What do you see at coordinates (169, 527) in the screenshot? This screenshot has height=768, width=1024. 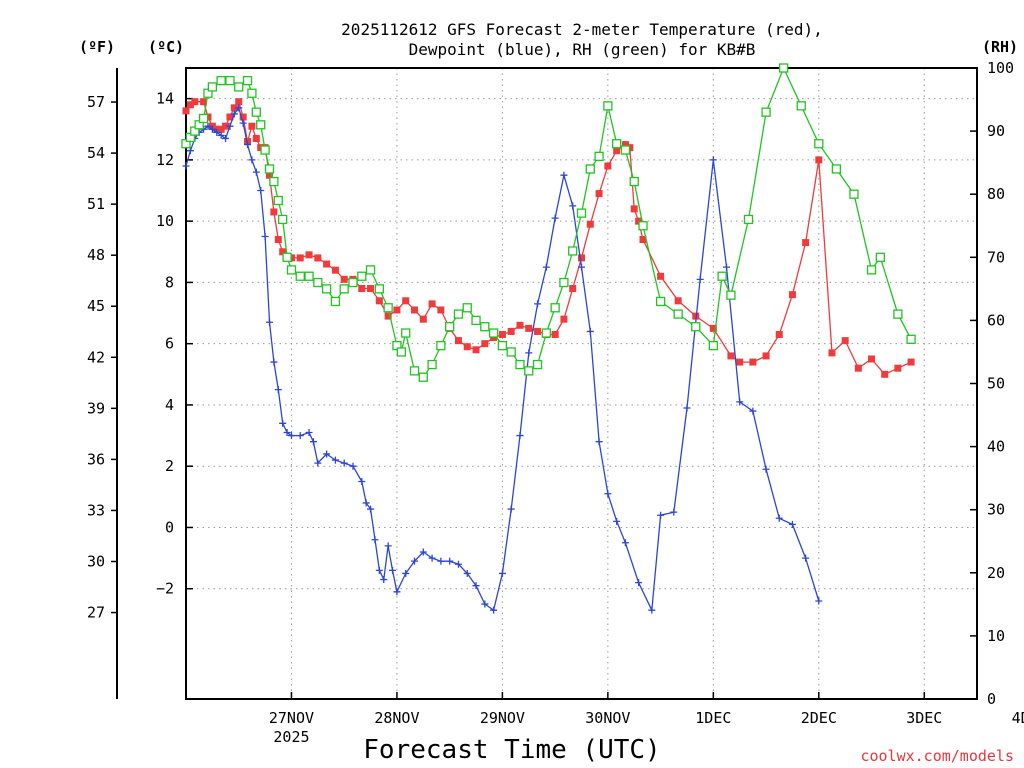 I see `celsius-tick-label: 0` at bounding box center [169, 527].